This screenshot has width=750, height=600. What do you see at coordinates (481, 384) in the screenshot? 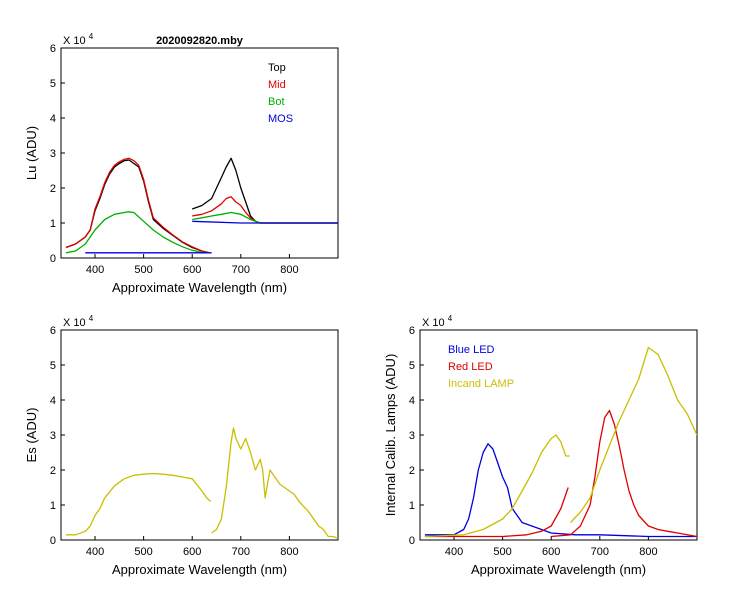
I see `legend-entry-incand-lamp: Incand LAMP` at bounding box center [481, 384].